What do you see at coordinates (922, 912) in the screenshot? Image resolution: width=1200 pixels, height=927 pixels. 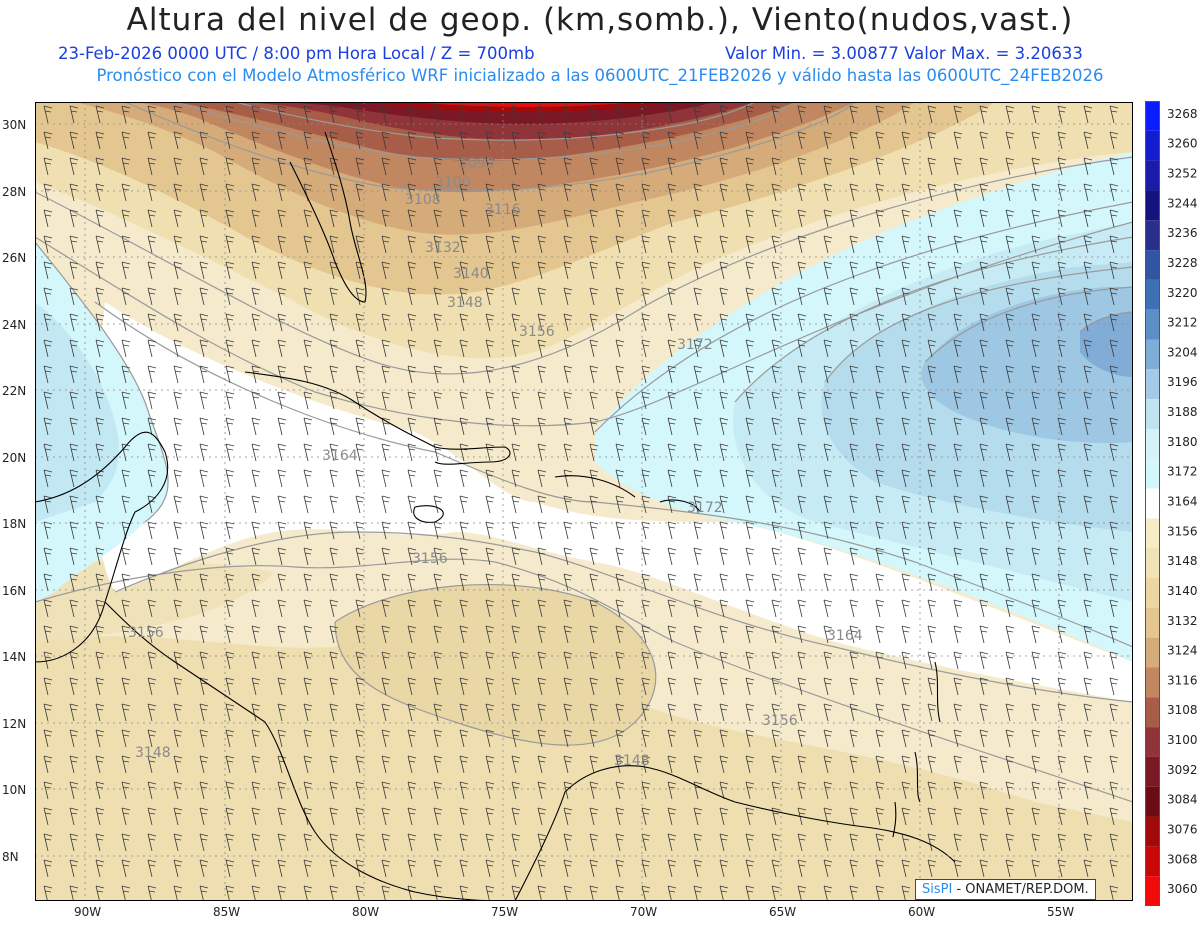 I see `lon-label: 60W` at bounding box center [922, 912].